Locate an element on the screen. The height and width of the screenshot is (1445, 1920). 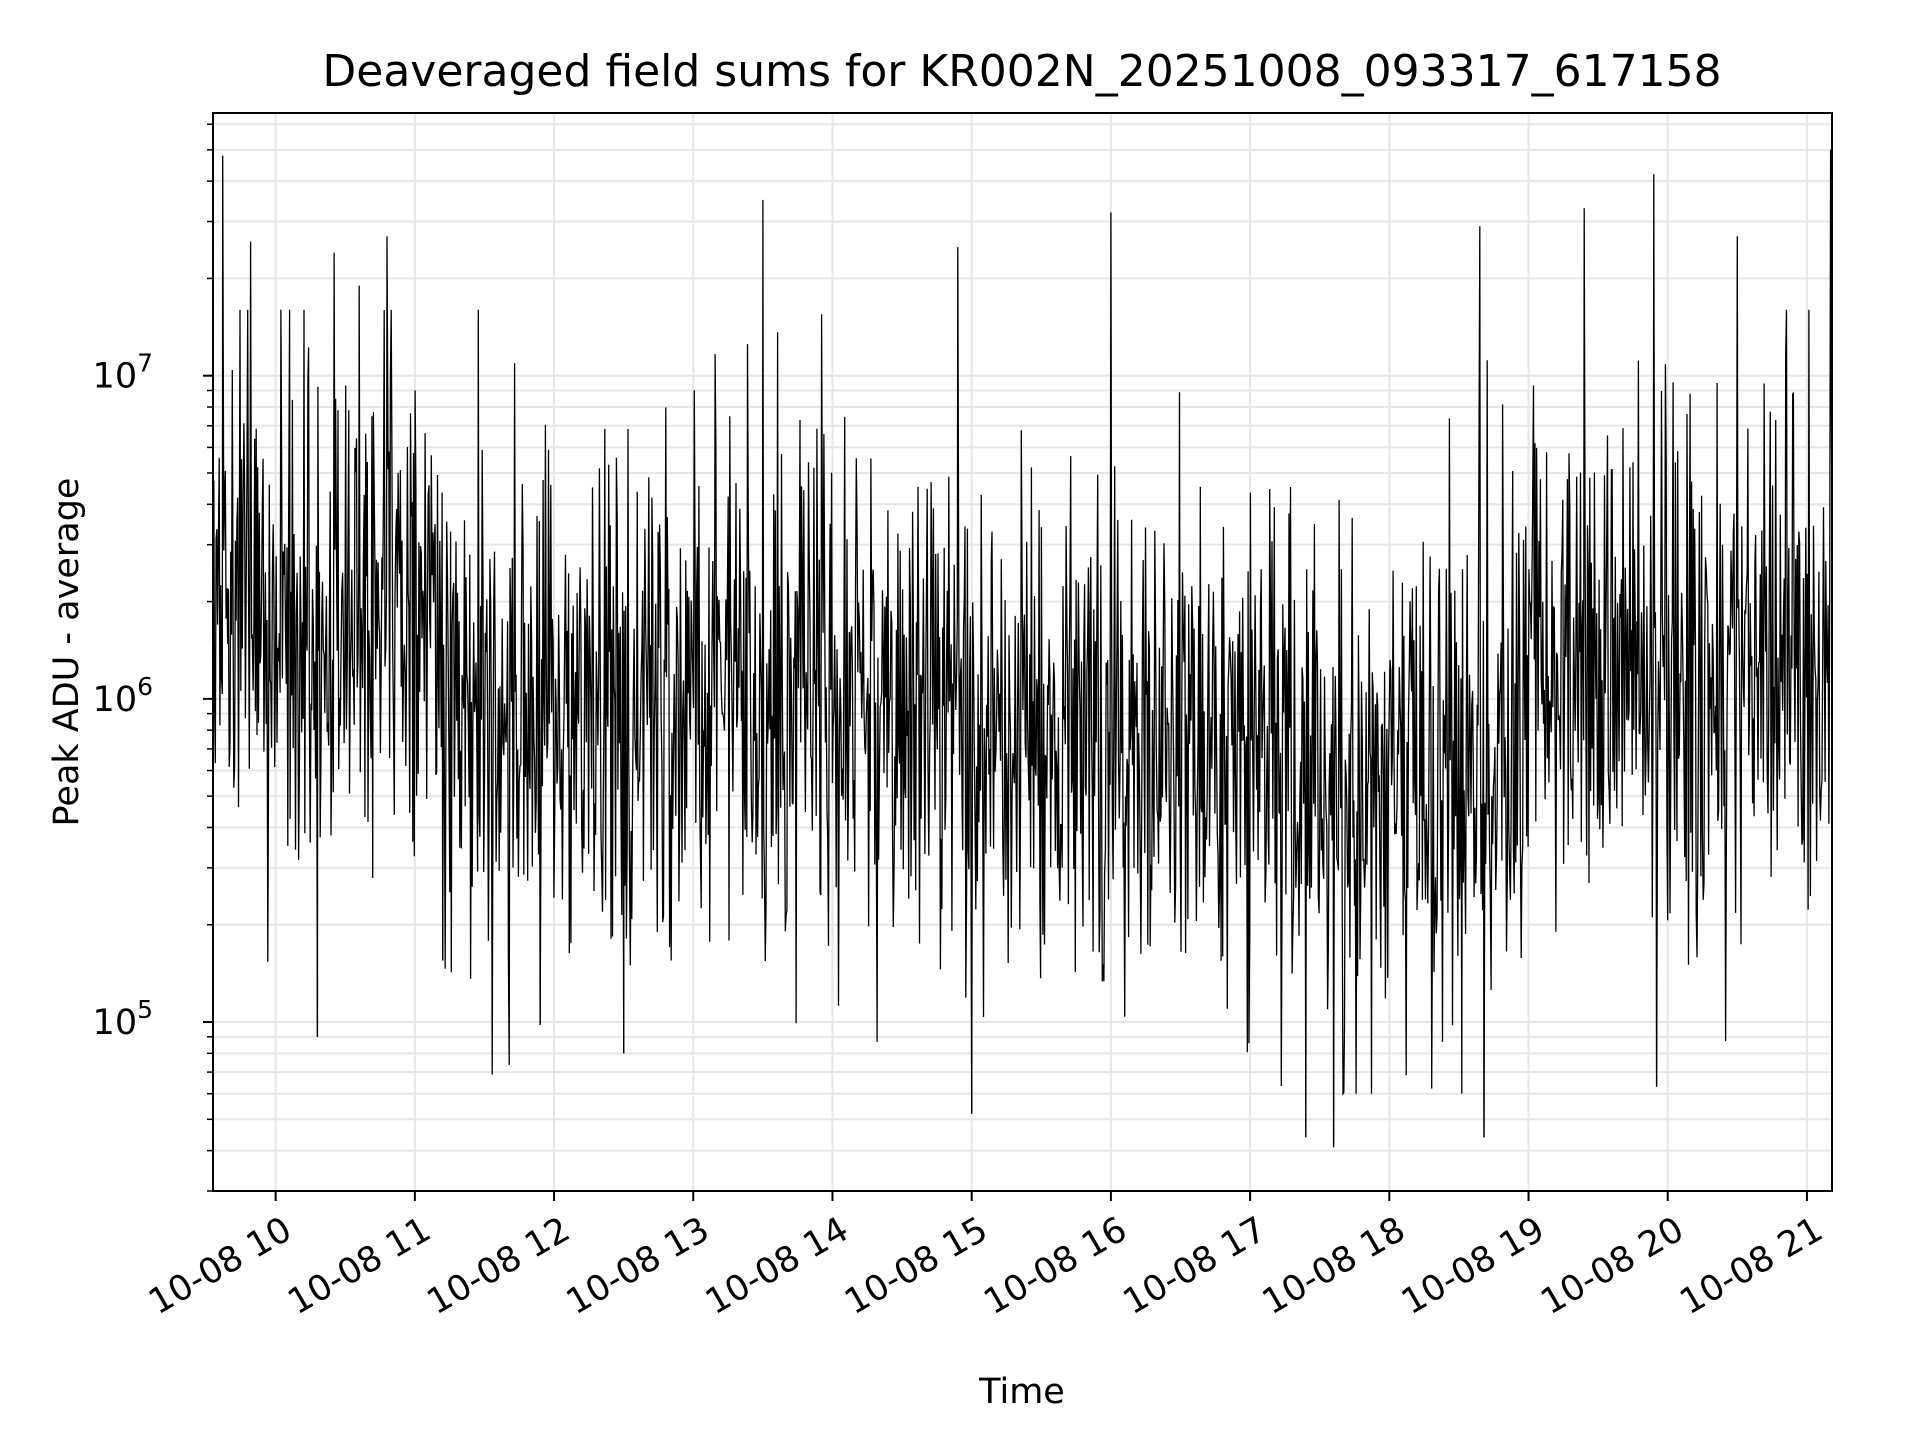
x-axis-label: Time is located at coordinates (1021, 1392).